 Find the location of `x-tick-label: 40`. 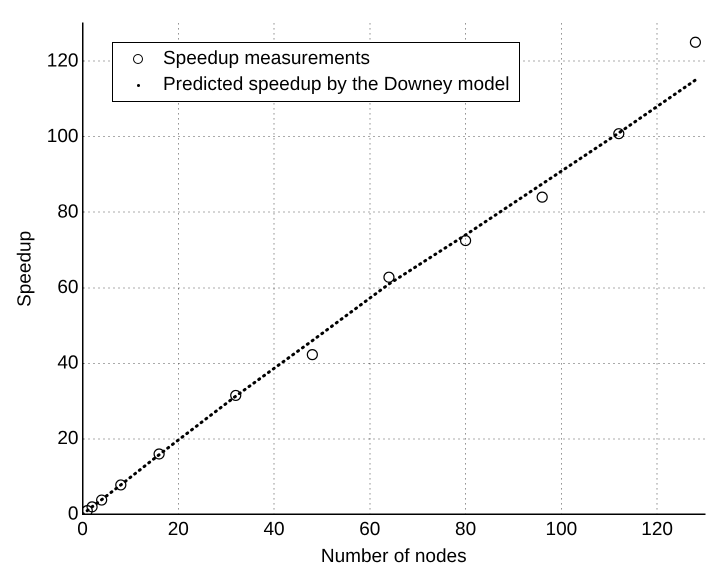

x-tick-label: 40 is located at coordinates (274, 529).